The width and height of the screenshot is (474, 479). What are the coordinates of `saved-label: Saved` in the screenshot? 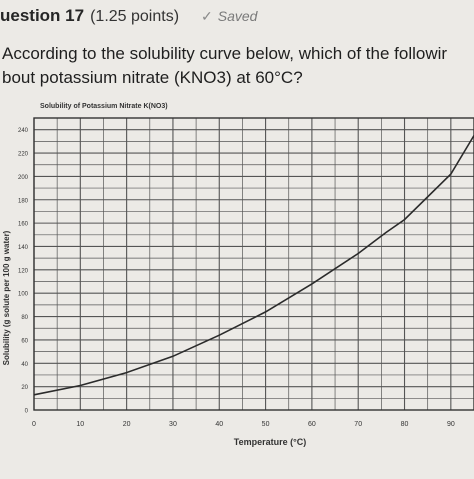 It's located at (237, 16).